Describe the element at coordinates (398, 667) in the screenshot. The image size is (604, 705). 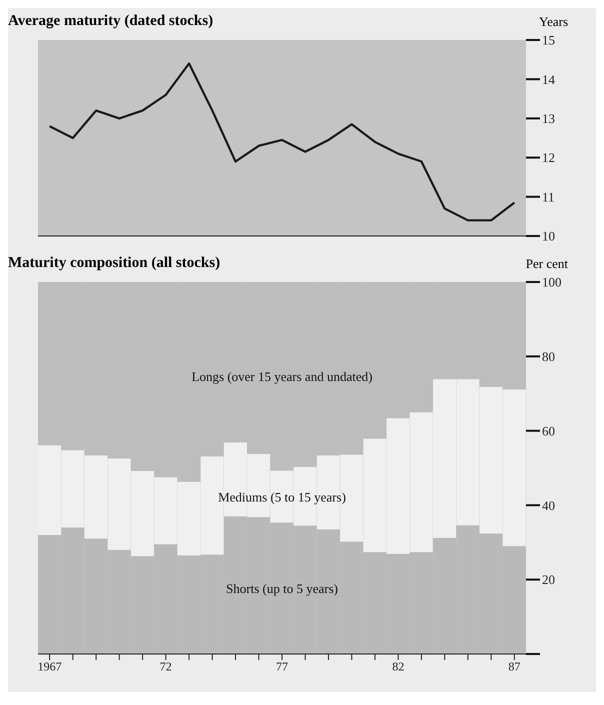
I see `x-tick-label: 82` at that location.